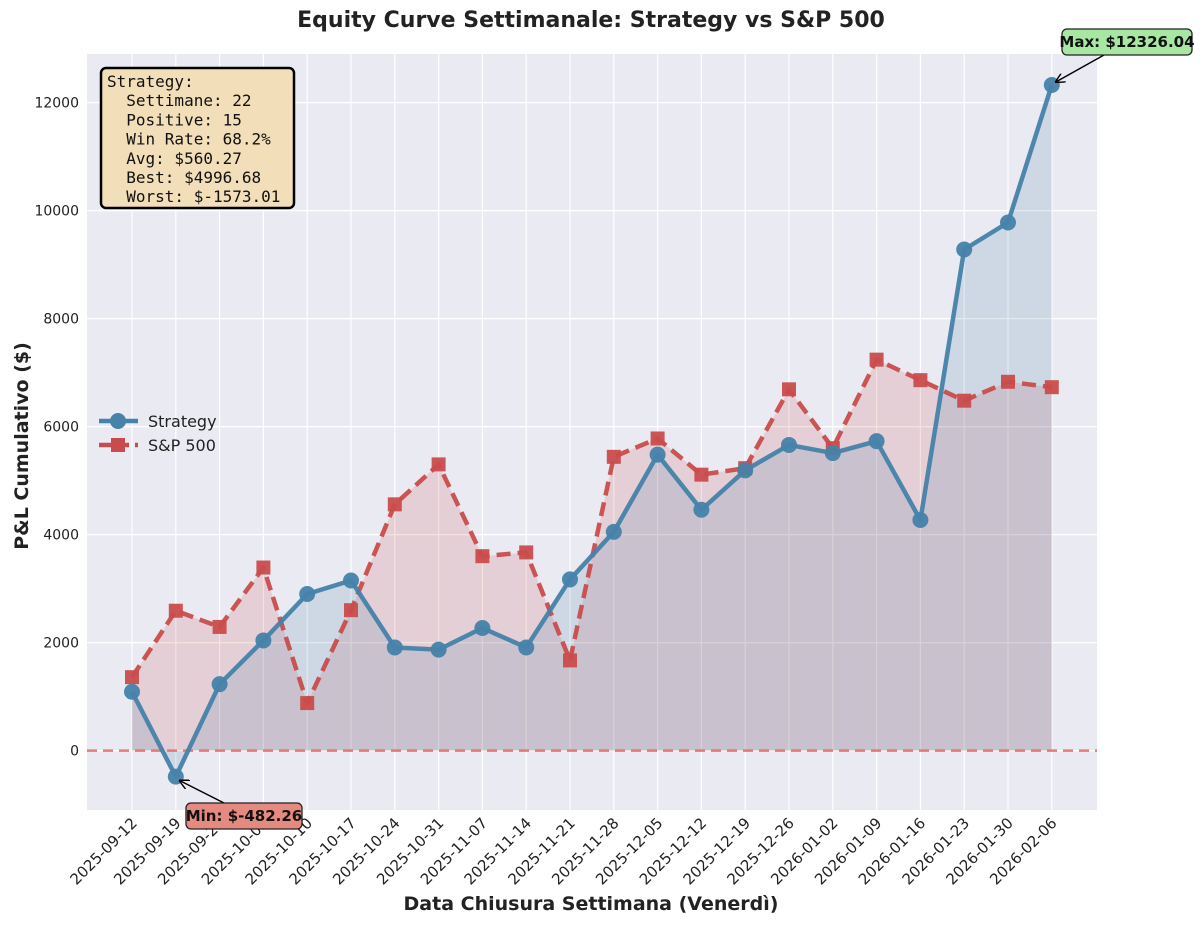 The width and height of the screenshot is (1200, 932). I want to click on y-axis-label: P&L Cumulativo ($), so click(22, 446).